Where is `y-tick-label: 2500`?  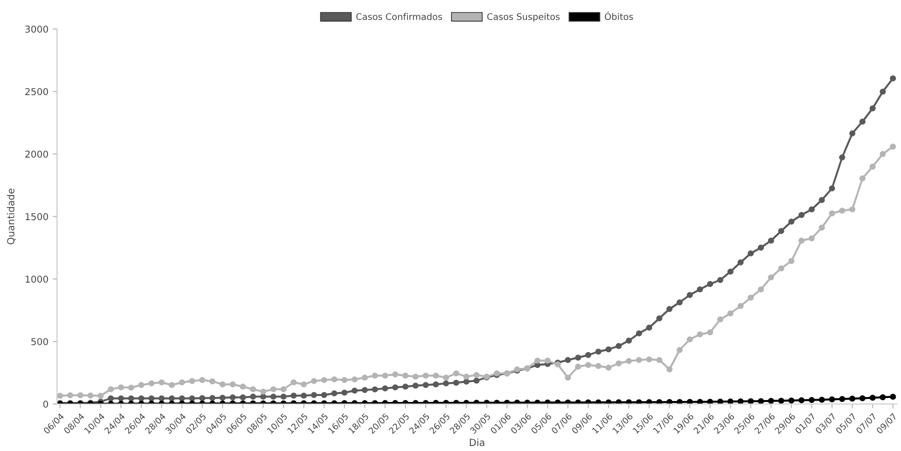 y-tick-label: 2500 is located at coordinates (36, 92).